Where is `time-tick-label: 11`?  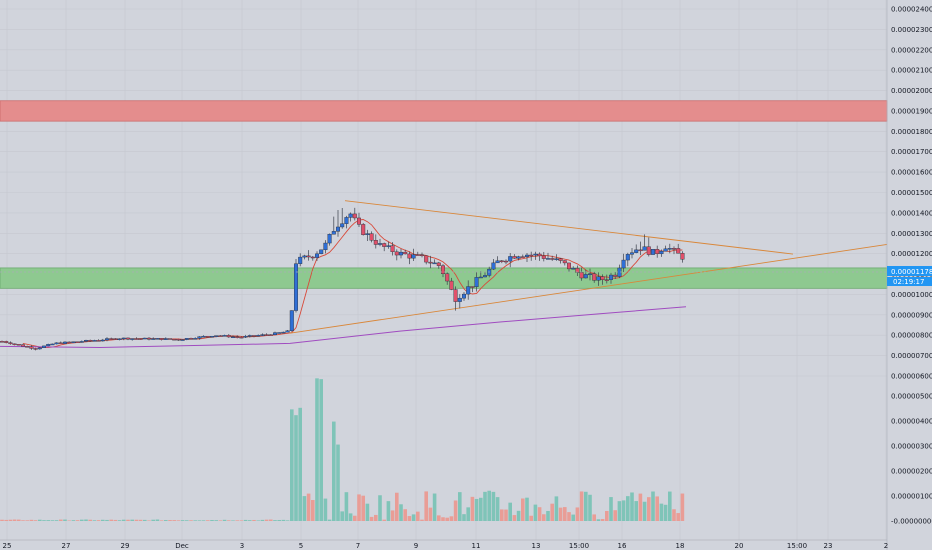
time-tick-label: 11 is located at coordinates (476, 546).